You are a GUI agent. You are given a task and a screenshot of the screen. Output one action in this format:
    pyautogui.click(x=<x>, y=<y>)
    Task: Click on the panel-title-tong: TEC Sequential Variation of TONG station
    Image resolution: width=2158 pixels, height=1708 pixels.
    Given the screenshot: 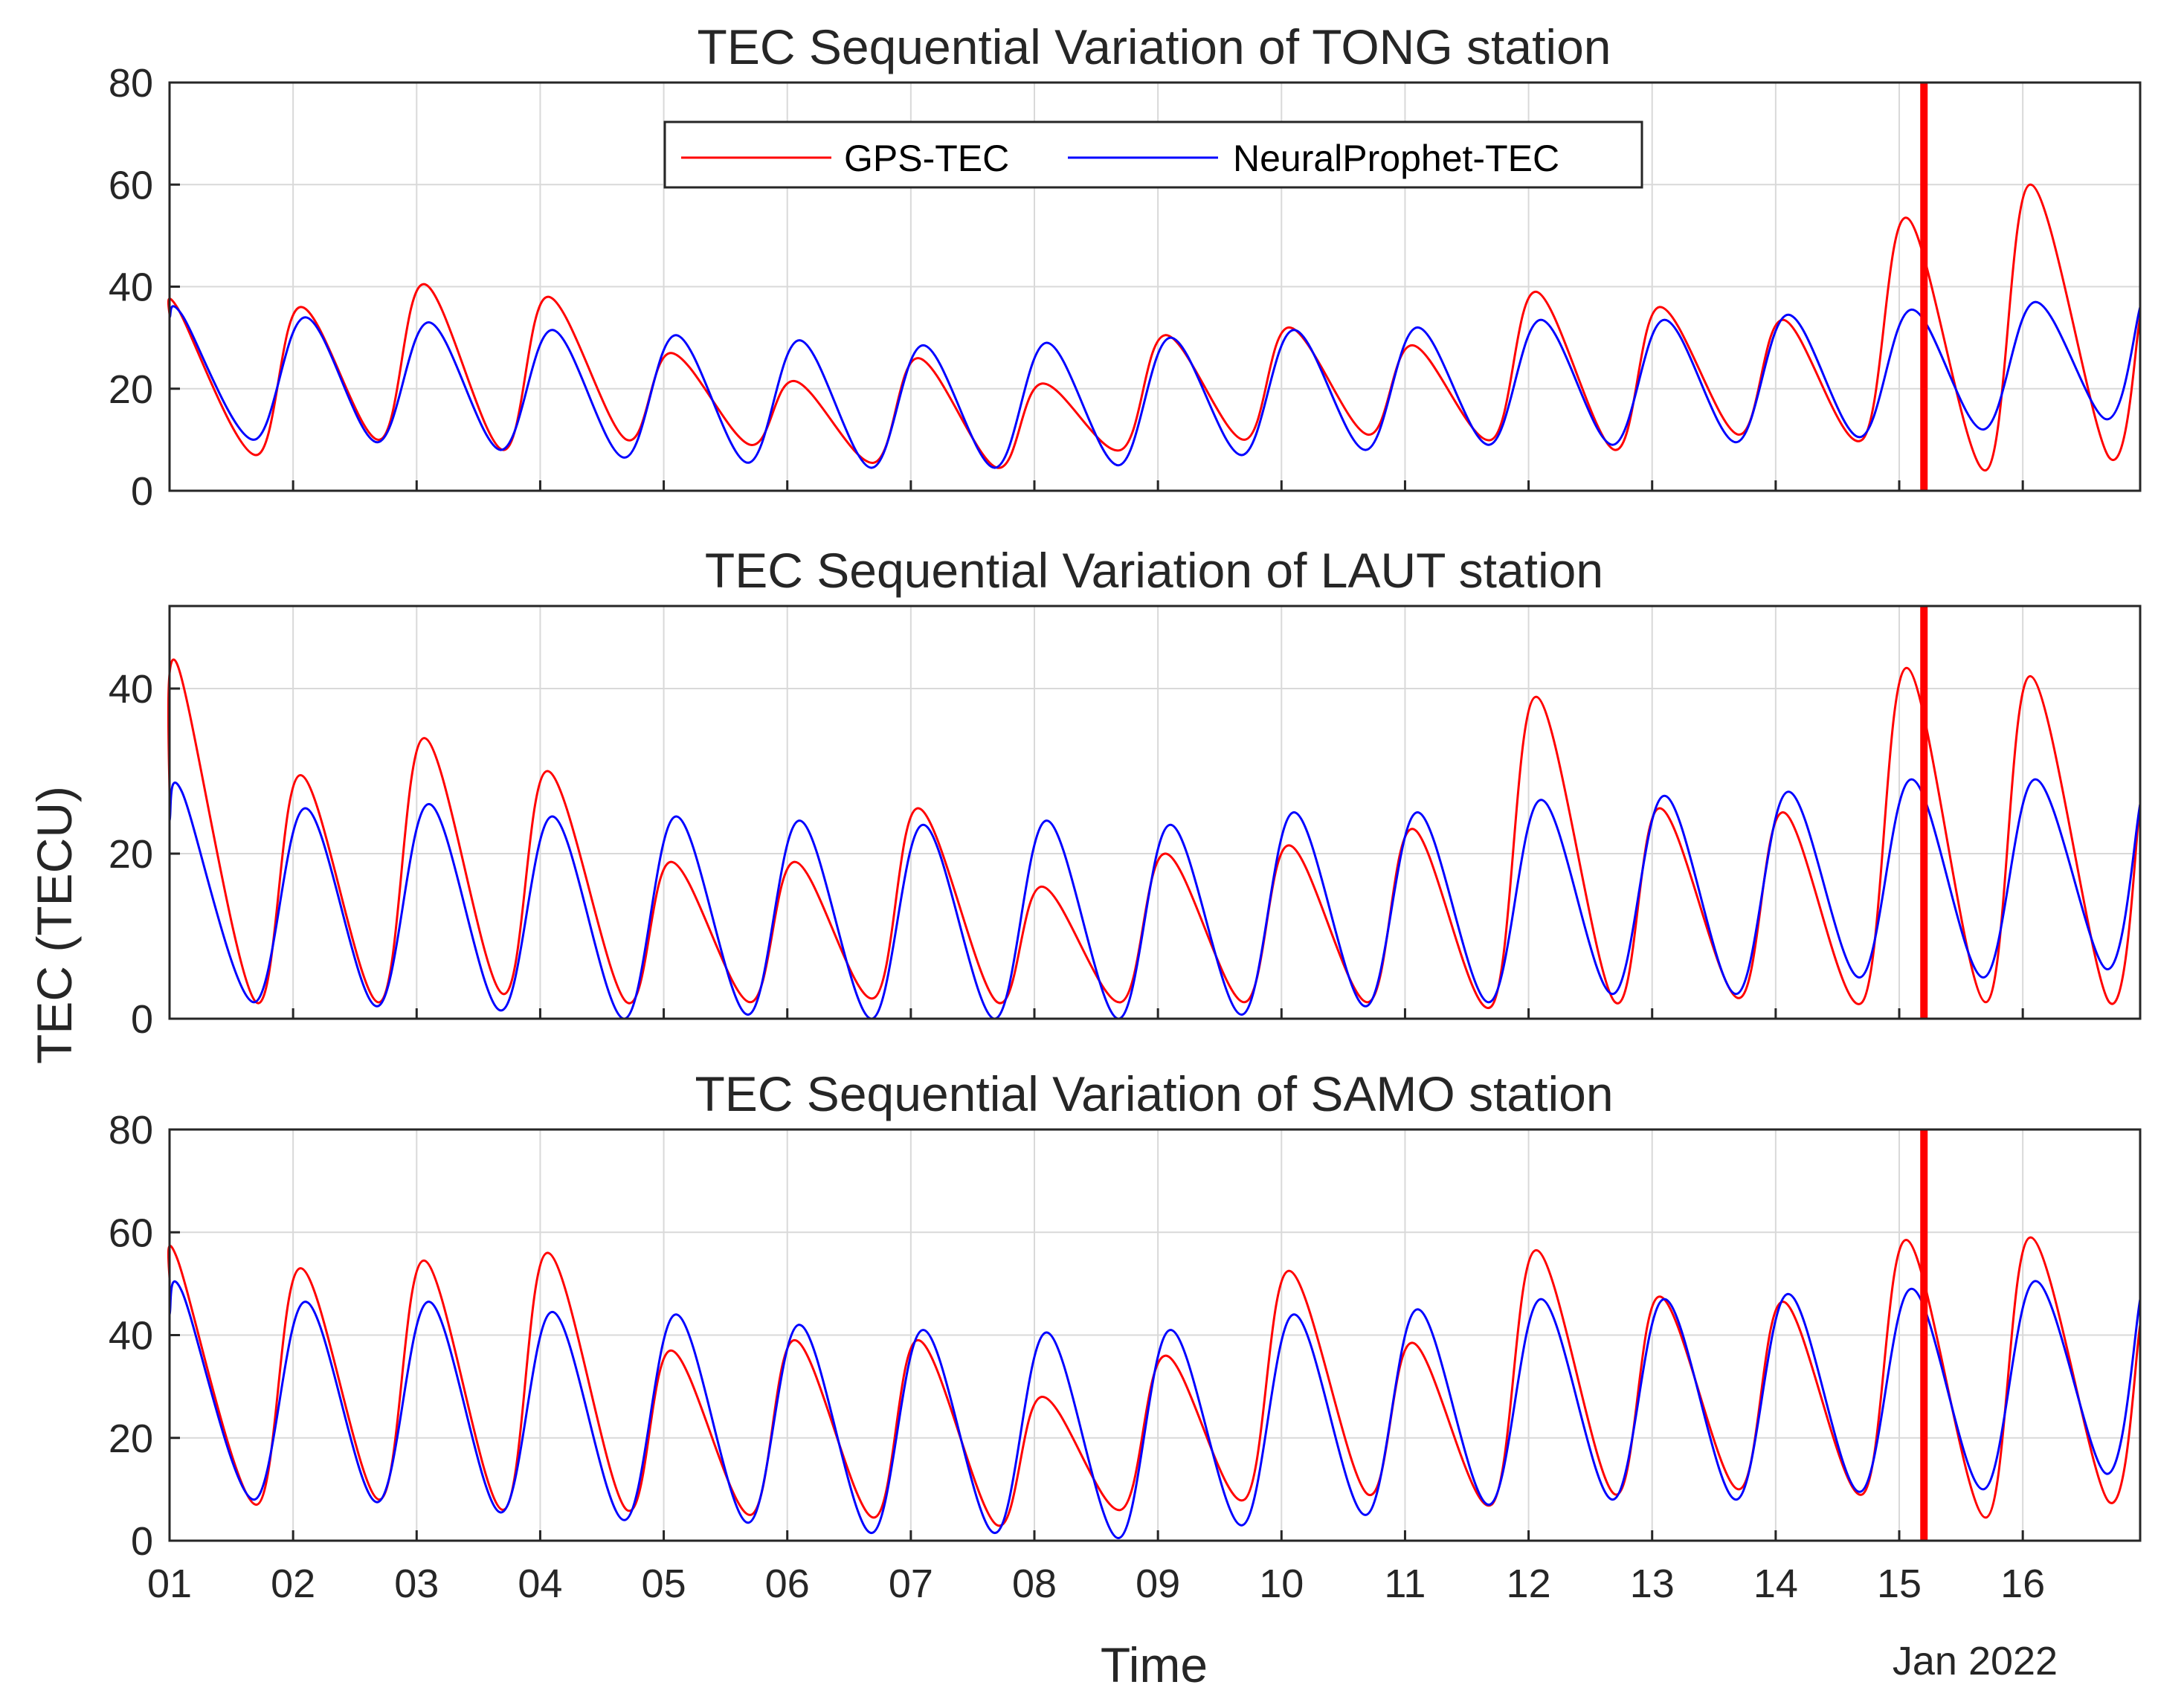 What is the action you would take?
    pyautogui.click(x=1154, y=46)
    